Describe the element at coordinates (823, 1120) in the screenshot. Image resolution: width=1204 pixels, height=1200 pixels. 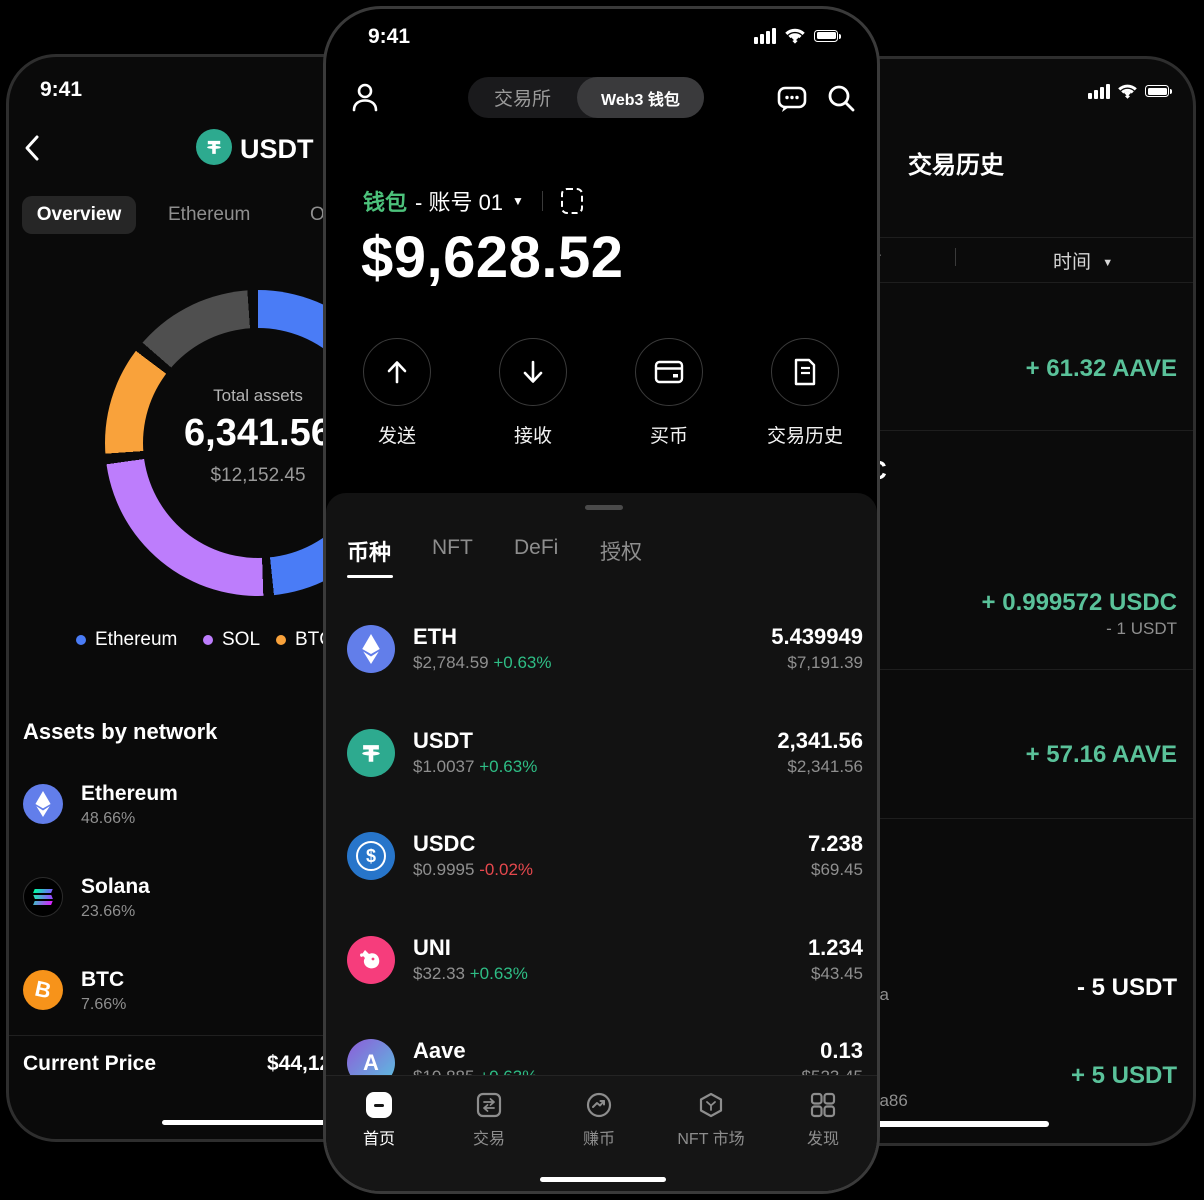
I see `nav-discover: 发现` at that location.